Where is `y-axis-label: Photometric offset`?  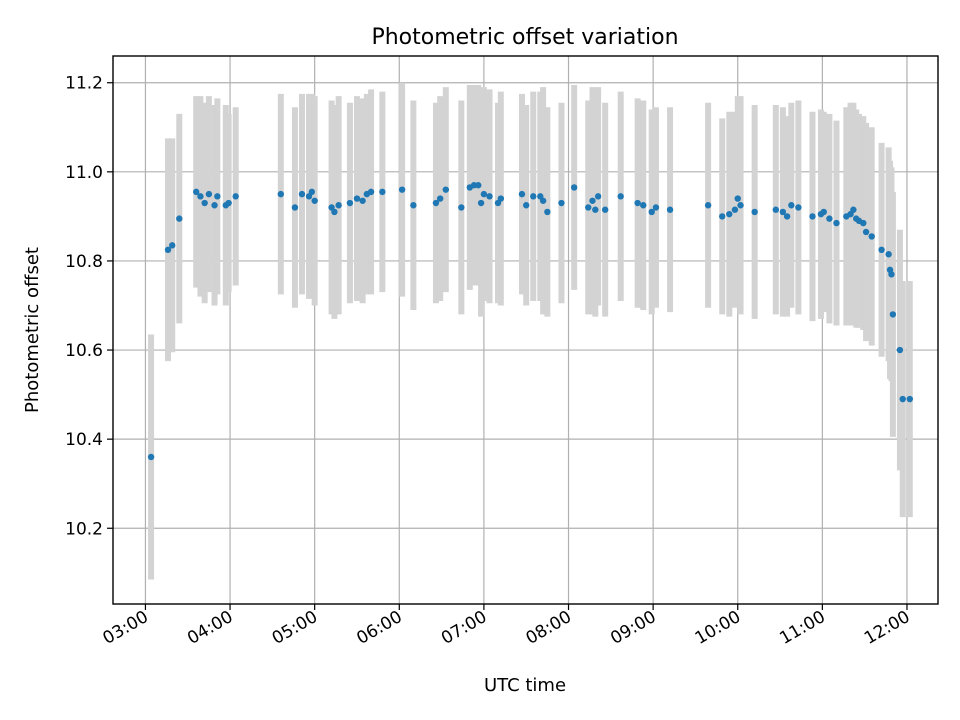 y-axis-label: Photometric offset is located at coordinates (32, 330).